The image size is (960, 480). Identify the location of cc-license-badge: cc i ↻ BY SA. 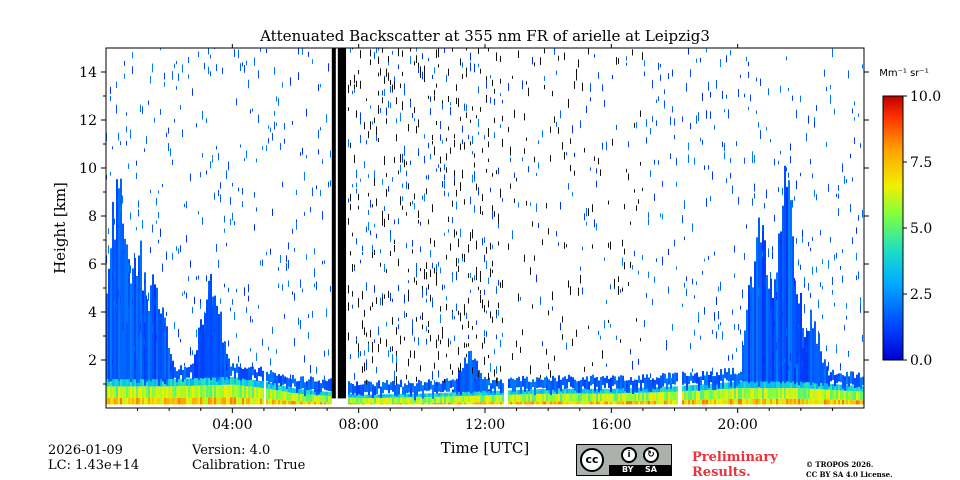
(624, 460).